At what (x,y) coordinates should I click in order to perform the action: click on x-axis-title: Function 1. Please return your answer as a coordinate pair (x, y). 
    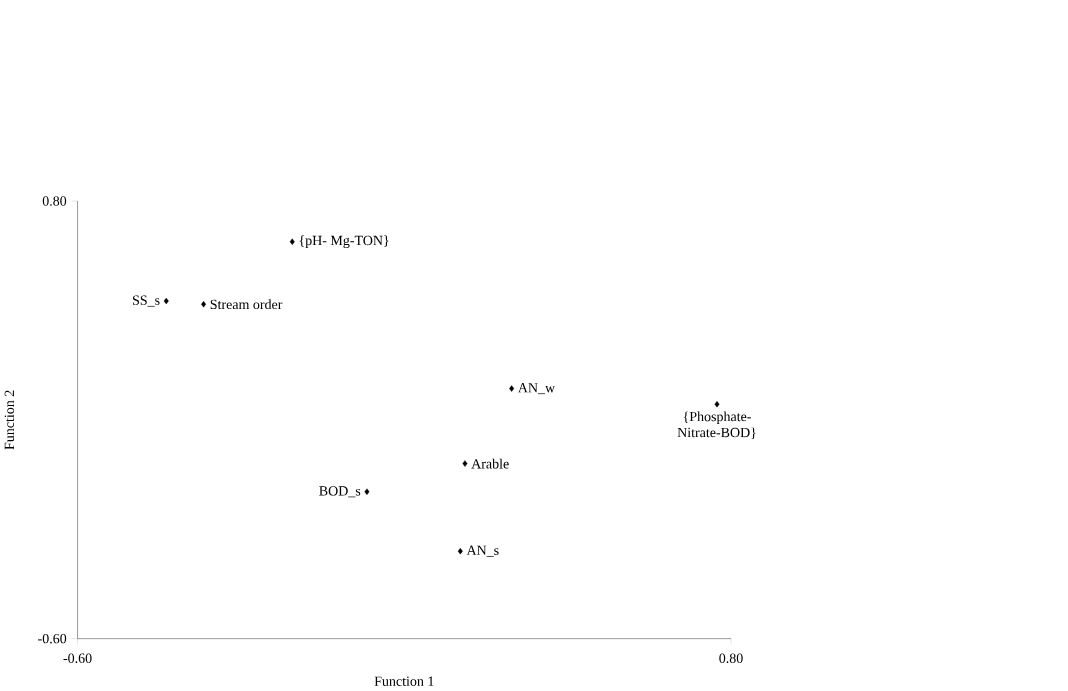
    Looking at the image, I should click on (404, 681).